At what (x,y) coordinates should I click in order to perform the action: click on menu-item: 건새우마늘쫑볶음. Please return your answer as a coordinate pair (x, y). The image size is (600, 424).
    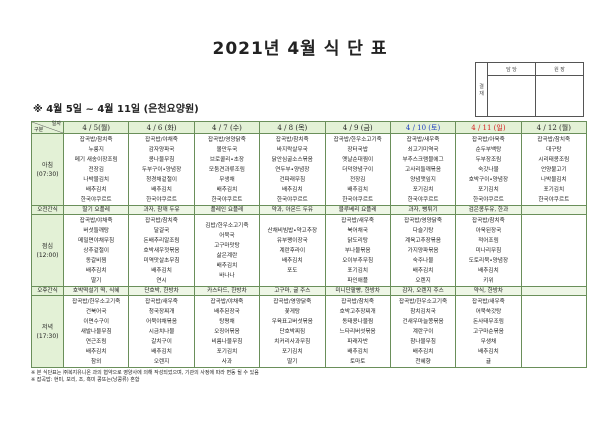
    Looking at the image, I should click on (423, 321).